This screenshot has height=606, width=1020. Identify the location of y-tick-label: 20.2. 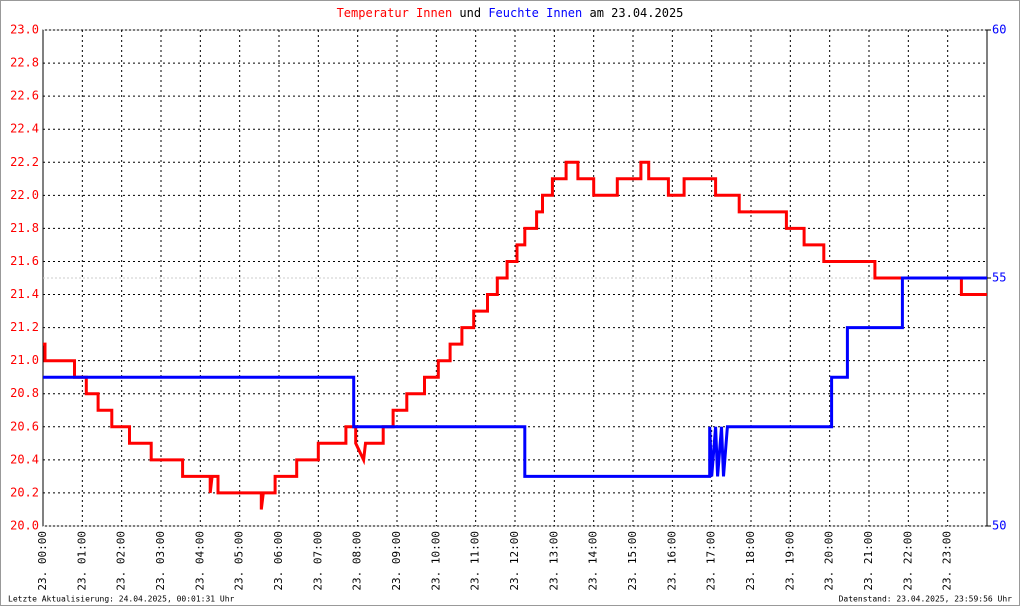
(24, 492).